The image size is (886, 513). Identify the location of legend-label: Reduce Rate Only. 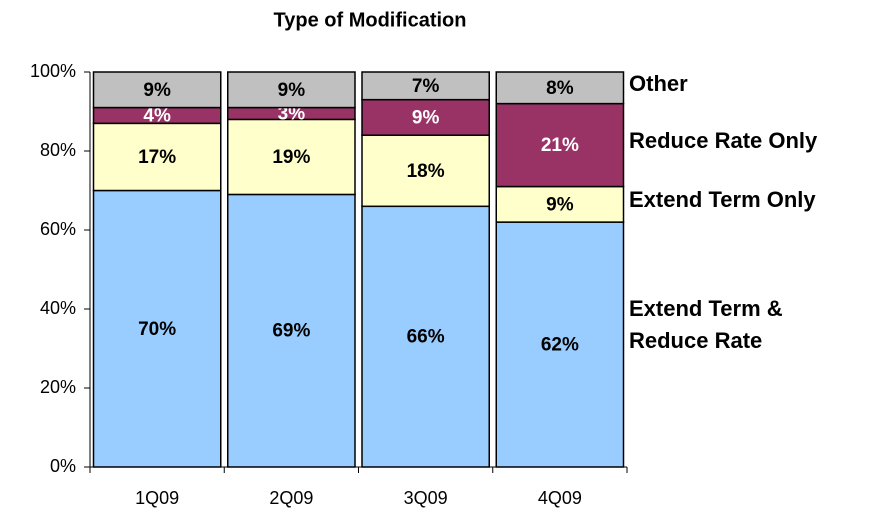
(723, 141).